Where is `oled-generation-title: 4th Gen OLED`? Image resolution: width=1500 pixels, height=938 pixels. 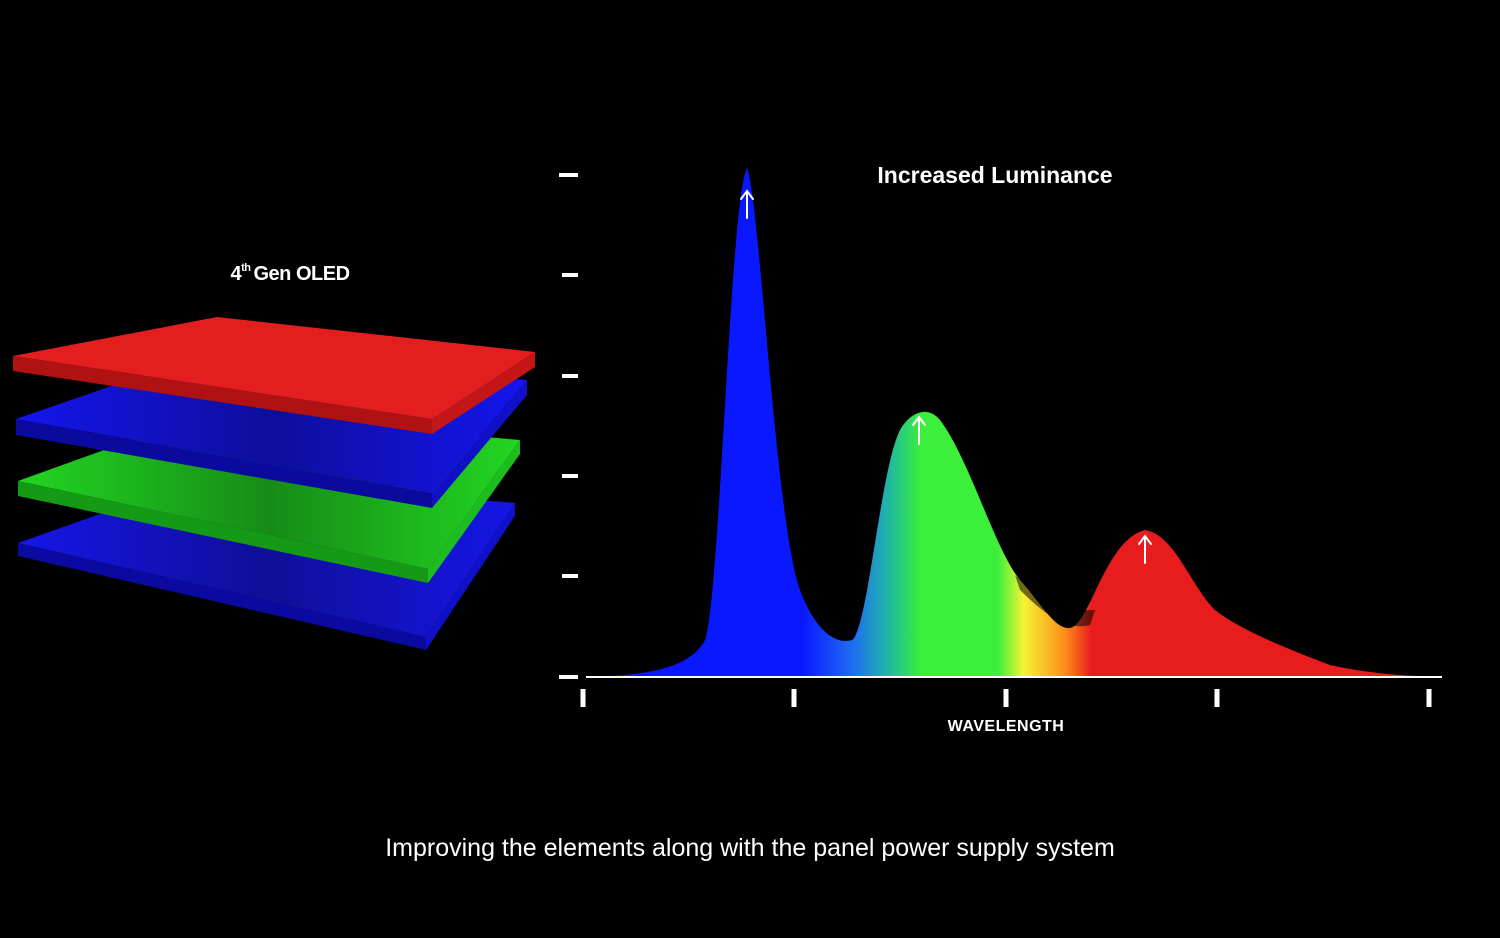
oled-generation-title: 4th Gen OLED is located at coordinates (290, 274).